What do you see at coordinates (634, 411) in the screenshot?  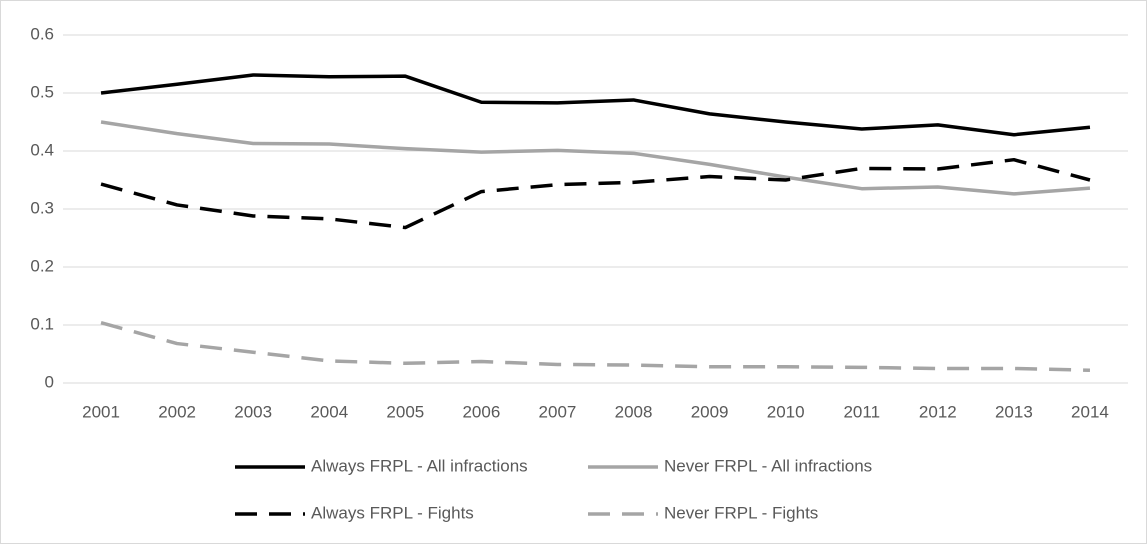 I see `x-tick-label: 2008` at bounding box center [634, 411].